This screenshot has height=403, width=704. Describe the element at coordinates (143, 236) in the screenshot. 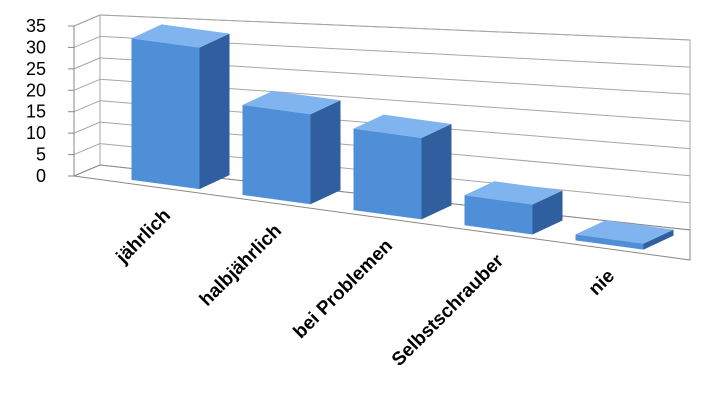

I see `x-category-label: jährlich` at that location.